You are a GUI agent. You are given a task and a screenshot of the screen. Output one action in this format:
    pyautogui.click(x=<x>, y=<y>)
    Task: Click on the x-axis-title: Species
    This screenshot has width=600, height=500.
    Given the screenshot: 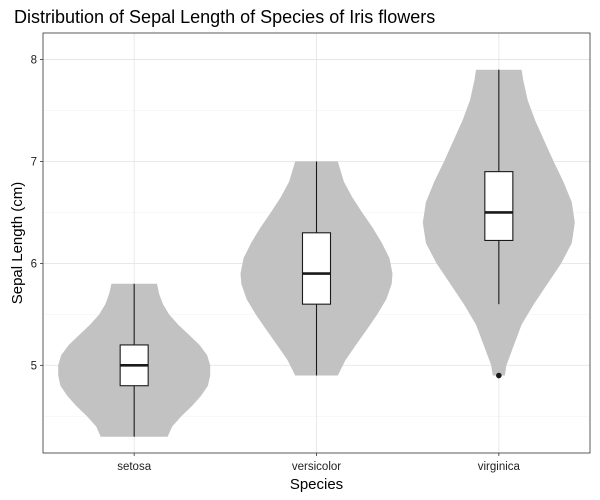 What is the action you would take?
    pyautogui.click(x=316, y=484)
    